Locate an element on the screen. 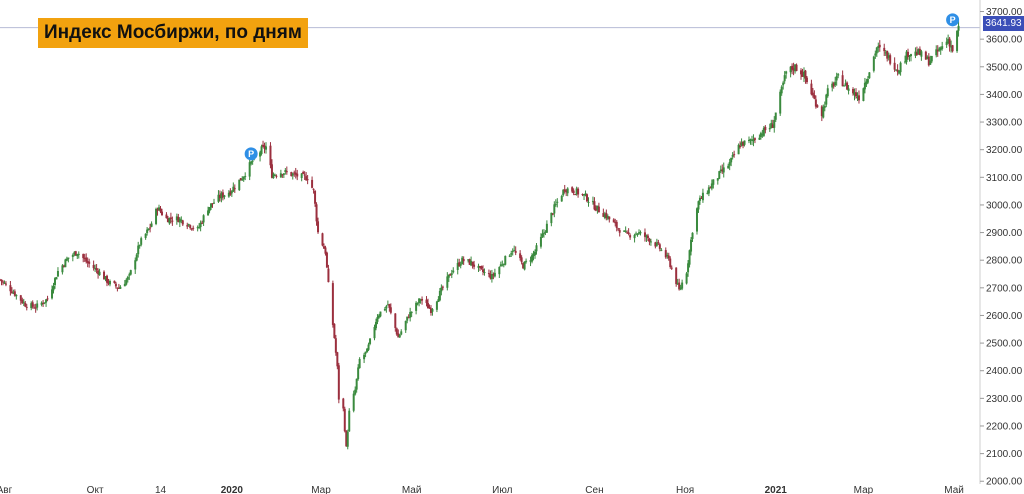 This screenshot has width=1024, height=494. y-tick-label: 2700.00 is located at coordinates (1004, 288).